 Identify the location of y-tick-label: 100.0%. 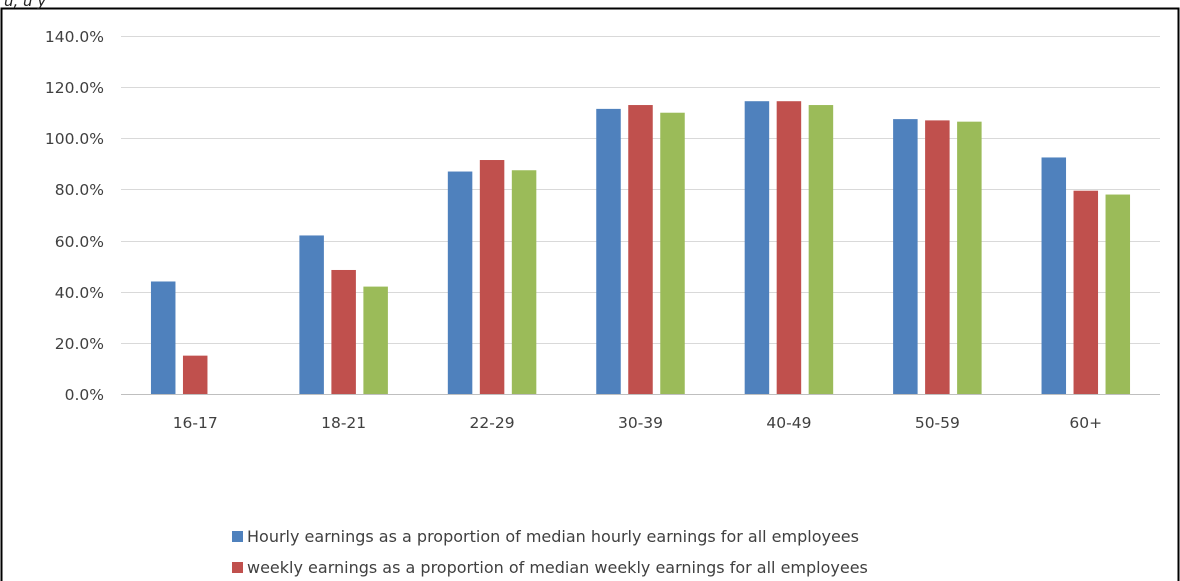
(74, 139).